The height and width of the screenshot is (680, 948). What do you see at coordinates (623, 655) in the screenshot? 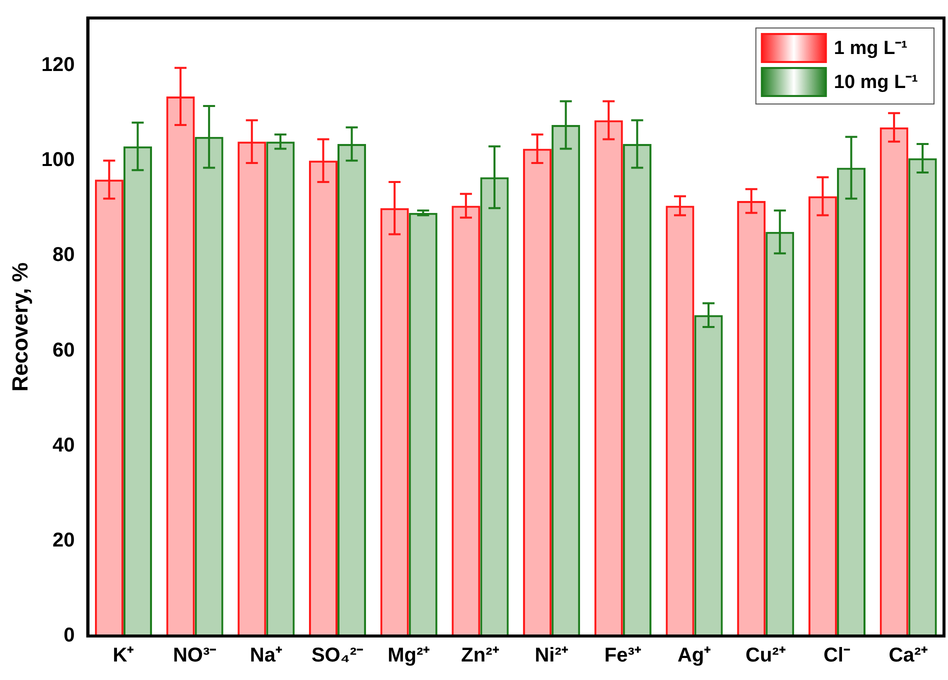
I see `x-tick-label: Fe³⁺` at bounding box center [623, 655].